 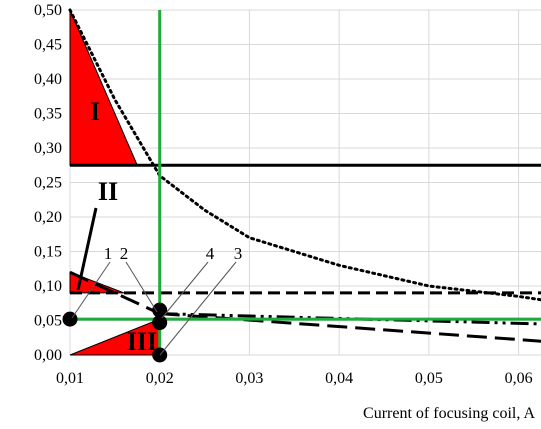 What do you see at coordinates (48, 114) in the screenshot?
I see `y-tick-label: 0,35` at bounding box center [48, 114].